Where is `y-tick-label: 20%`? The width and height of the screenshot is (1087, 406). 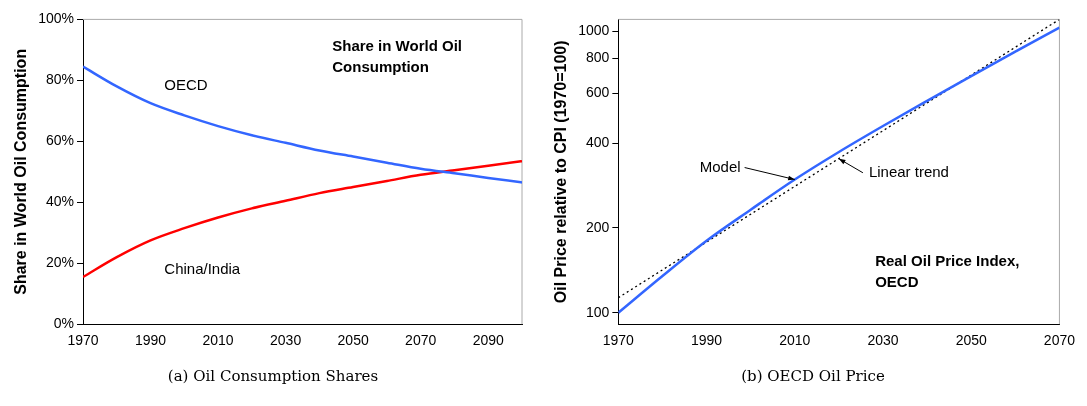 y-tick-label: 20% is located at coordinates (60, 262).